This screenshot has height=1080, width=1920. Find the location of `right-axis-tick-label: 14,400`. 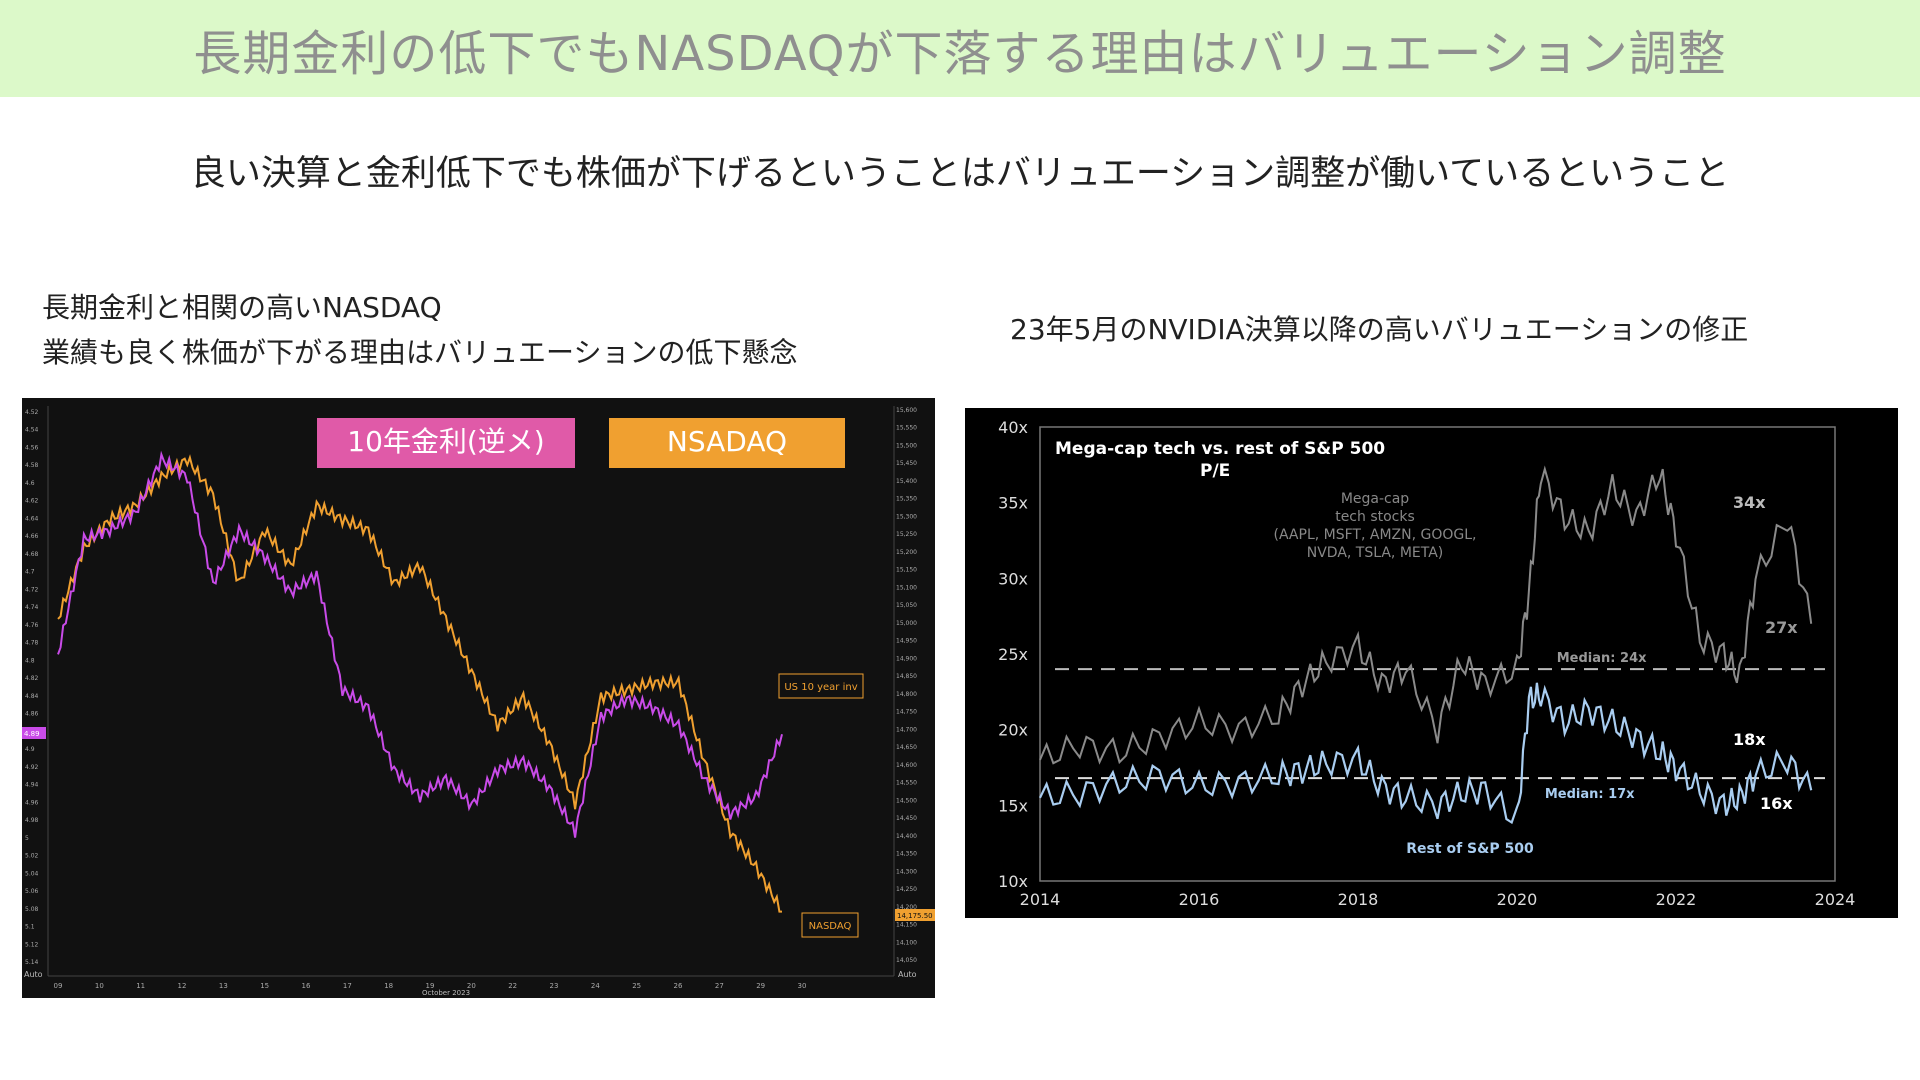

right-axis-tick-label: 14,400 is located at coordinates (906, 836).